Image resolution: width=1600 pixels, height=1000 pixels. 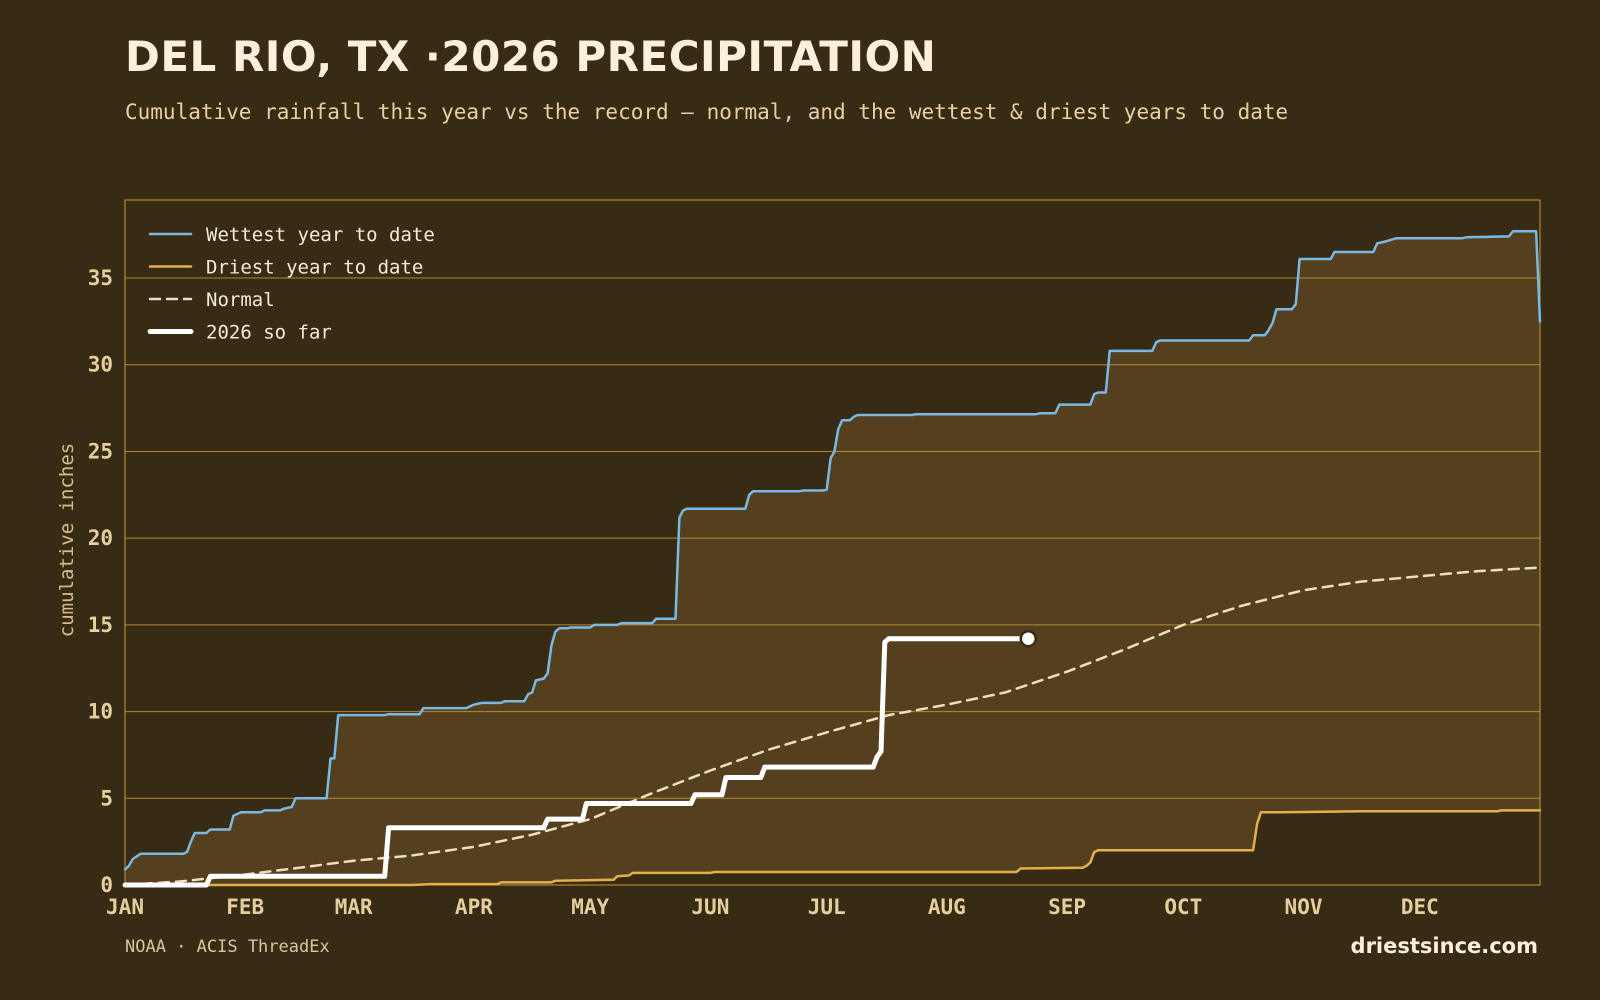 What do you see at coordinates (1067, 907) in the screenshot?
I see `x-tick-label-sep: SEP` at bounding box center [1067, 907].